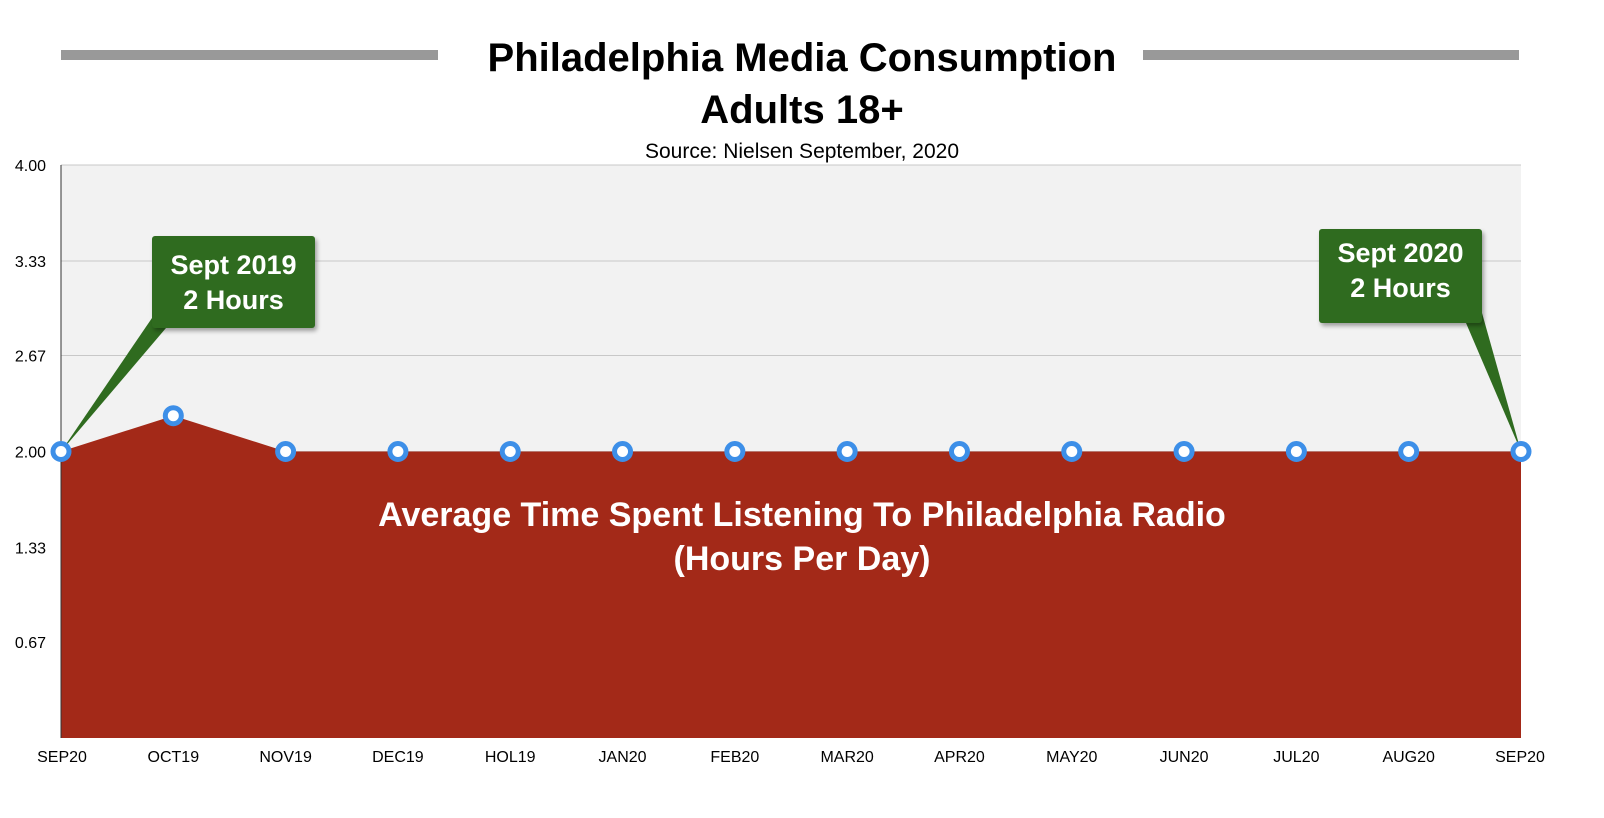 Image resolution: width=1604 pixels, height=818 pixels. What do you see at coordinates (1296, 757) in the screenshot?
I see `x-tick-label-11: JUL20` at bounding box center [1296, 757].